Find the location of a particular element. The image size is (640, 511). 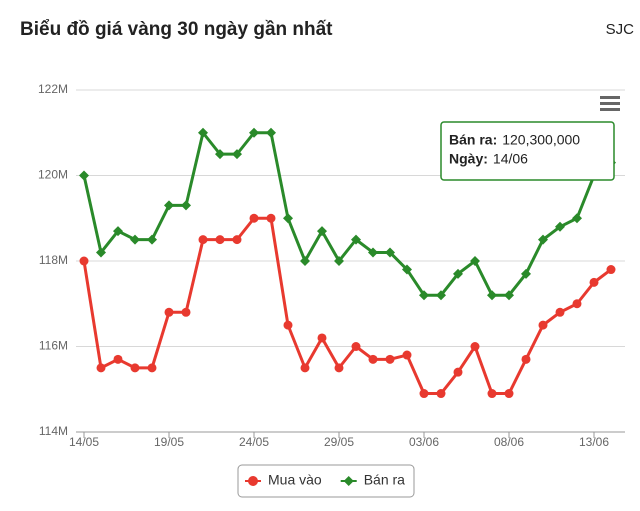

y-tick-label: 116M is located at coordinates (53, 346).